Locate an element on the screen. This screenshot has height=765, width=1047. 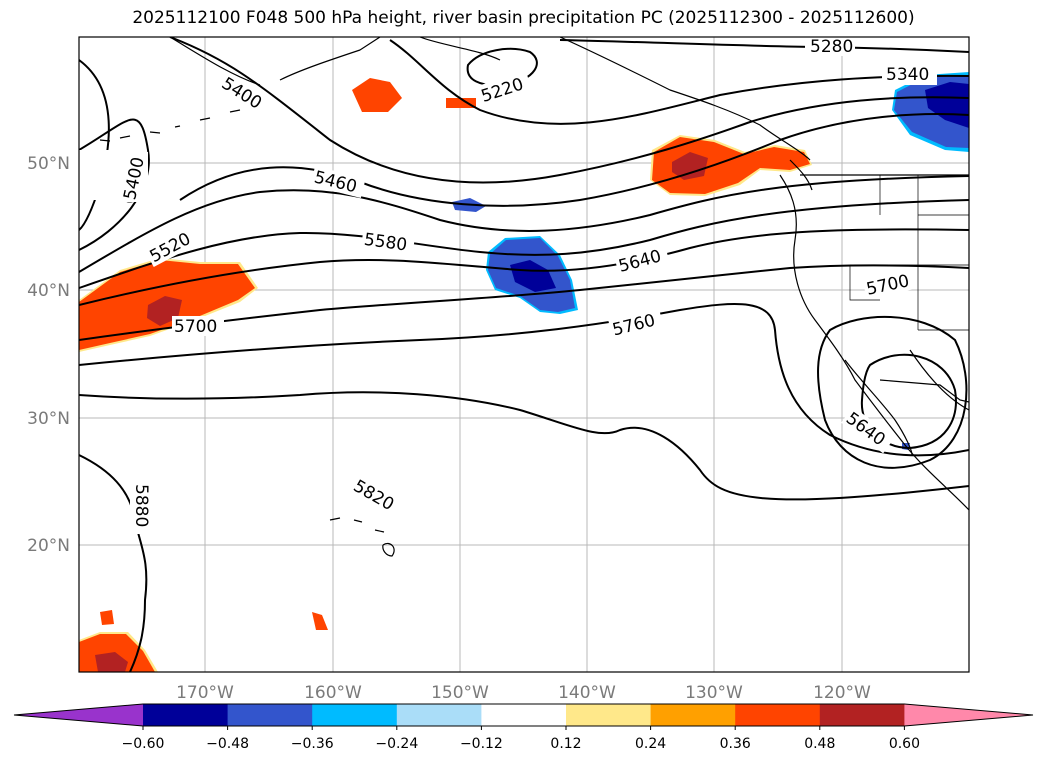
lat-label-50n: 50°N is located at coordinates (48, 164).